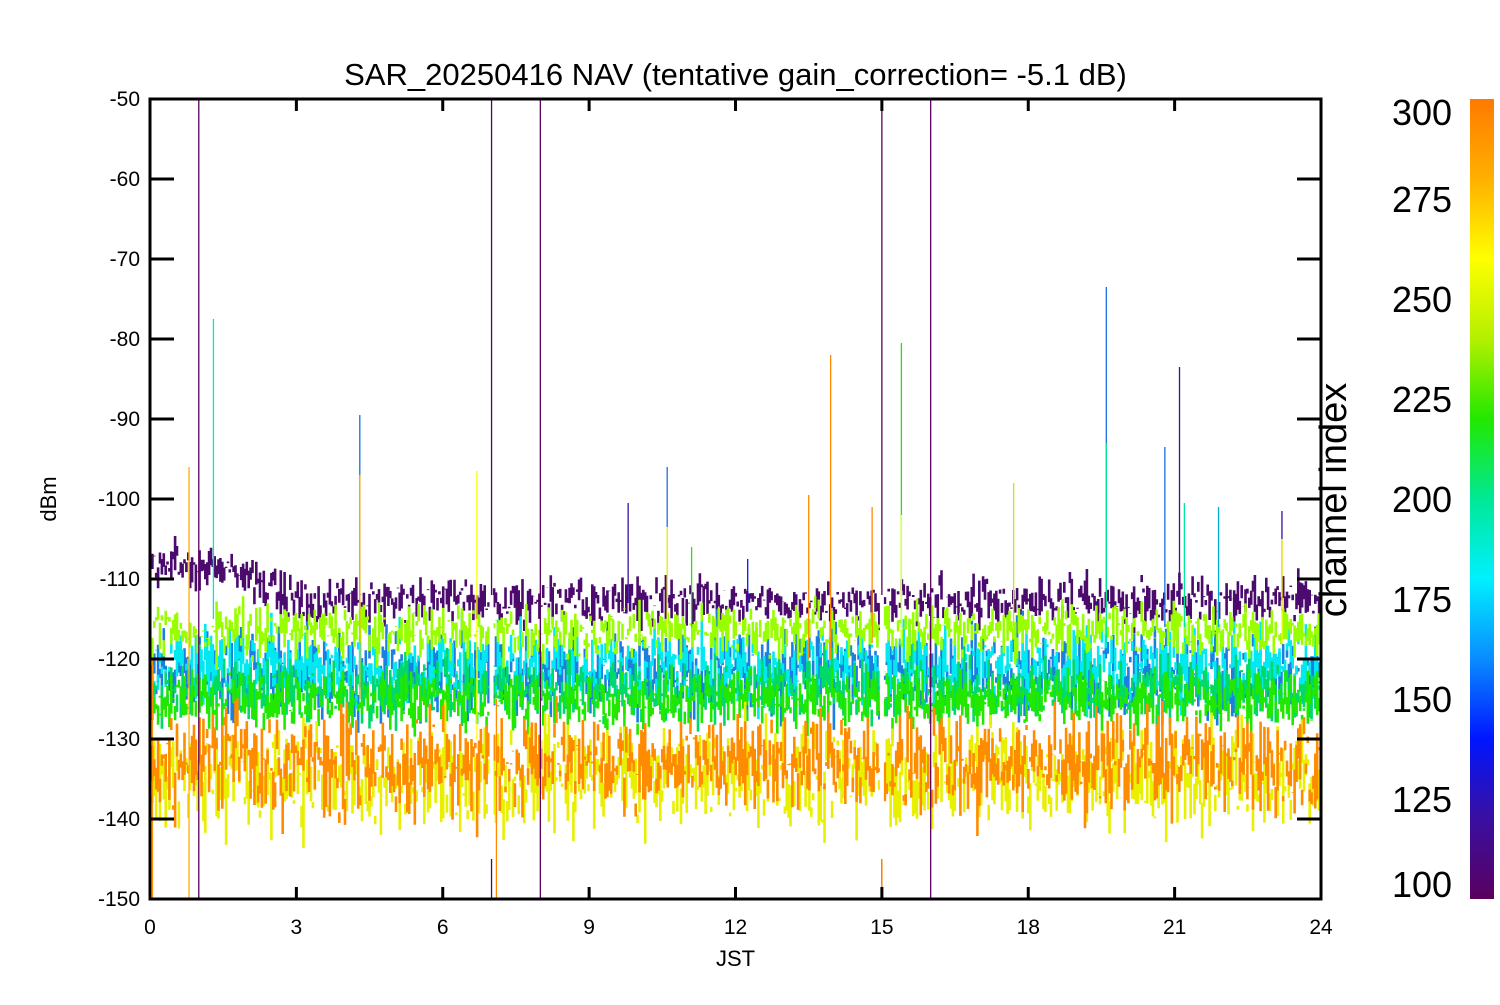 This screenshot has width=1500, height=1005. Describe the element at coordinates (48, 498) in the screenshot. I see `y-axis-label: dBm` at that location.